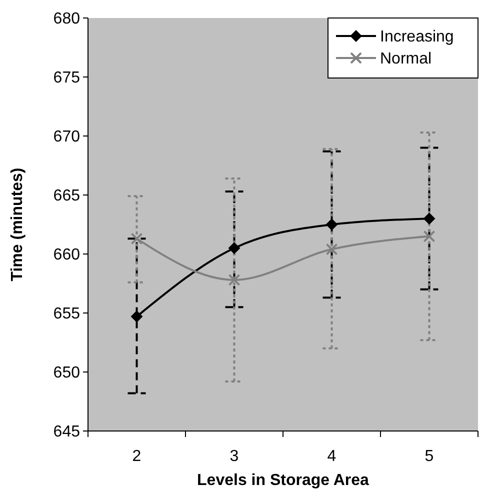 This screenshot has height=491, width=488. What do you see at coordinates (66, 255) in the screenshot?
I see `y-tick-label: 660` at bounding box center [66, 255].